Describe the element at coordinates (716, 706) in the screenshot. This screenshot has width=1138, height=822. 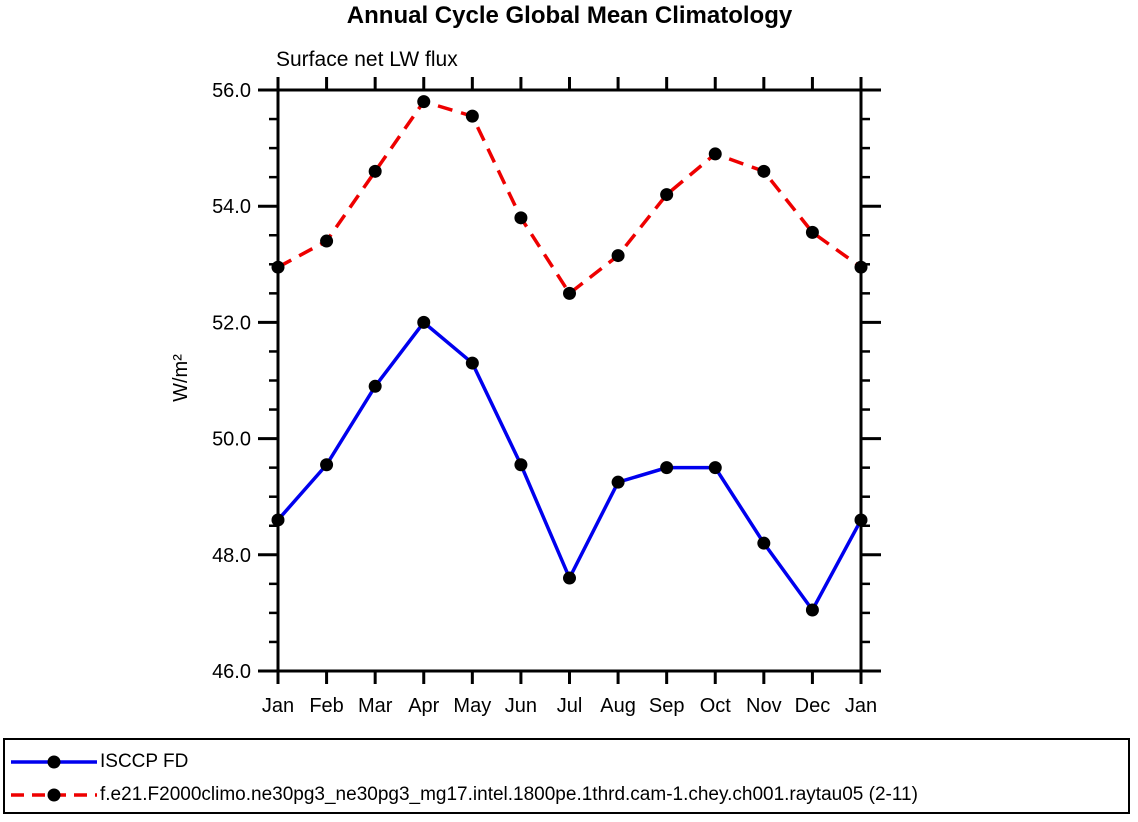
I see `x-tick-label: Oct` at that location.